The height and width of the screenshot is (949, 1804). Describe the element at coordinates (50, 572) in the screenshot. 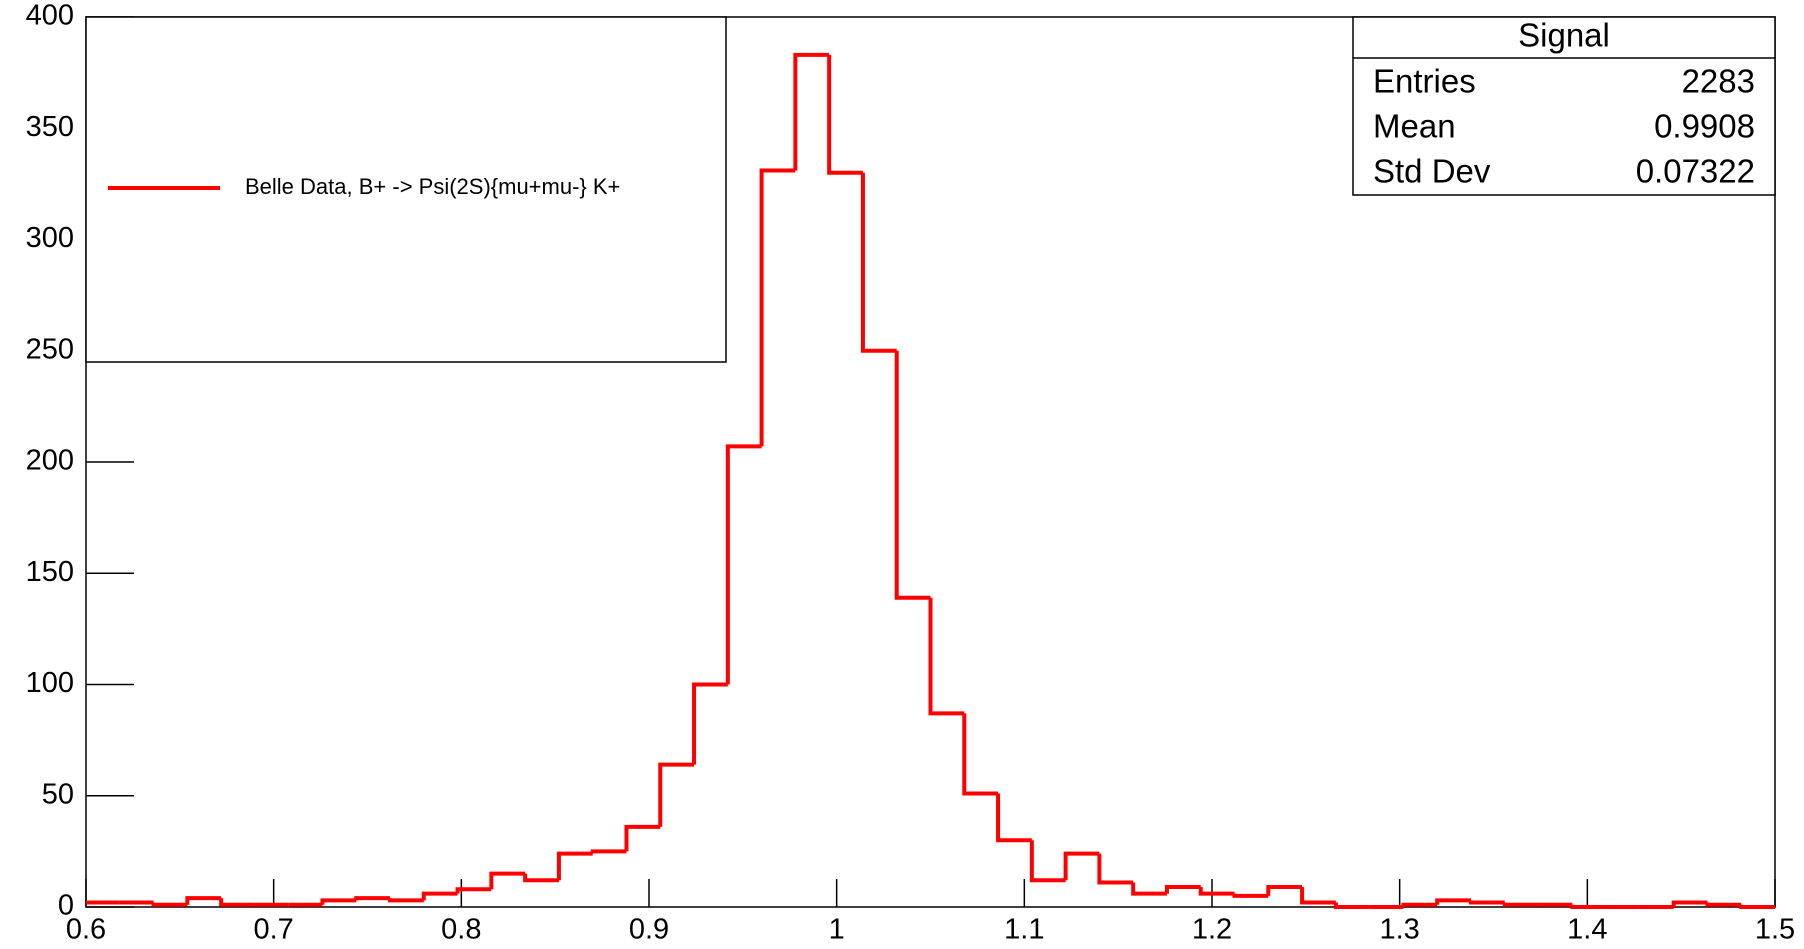

I see `y-tick-label: 150` at that location.